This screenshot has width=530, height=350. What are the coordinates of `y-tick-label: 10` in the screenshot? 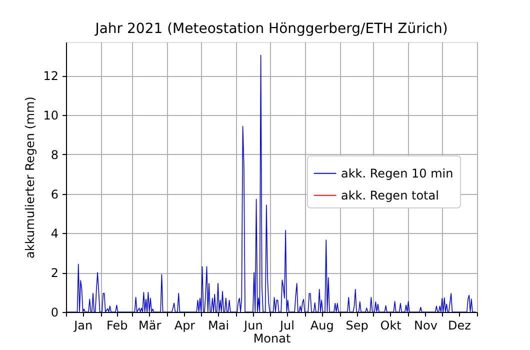 It's located at (50, 115).